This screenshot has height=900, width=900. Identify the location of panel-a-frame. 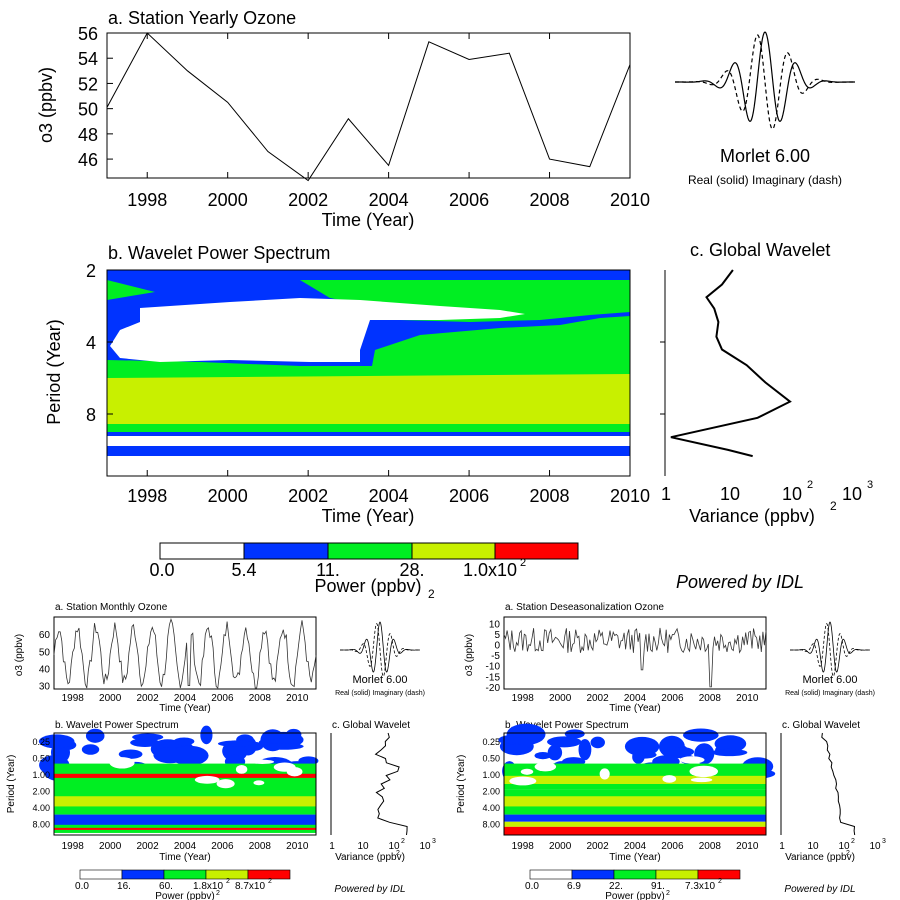
(185, 653).